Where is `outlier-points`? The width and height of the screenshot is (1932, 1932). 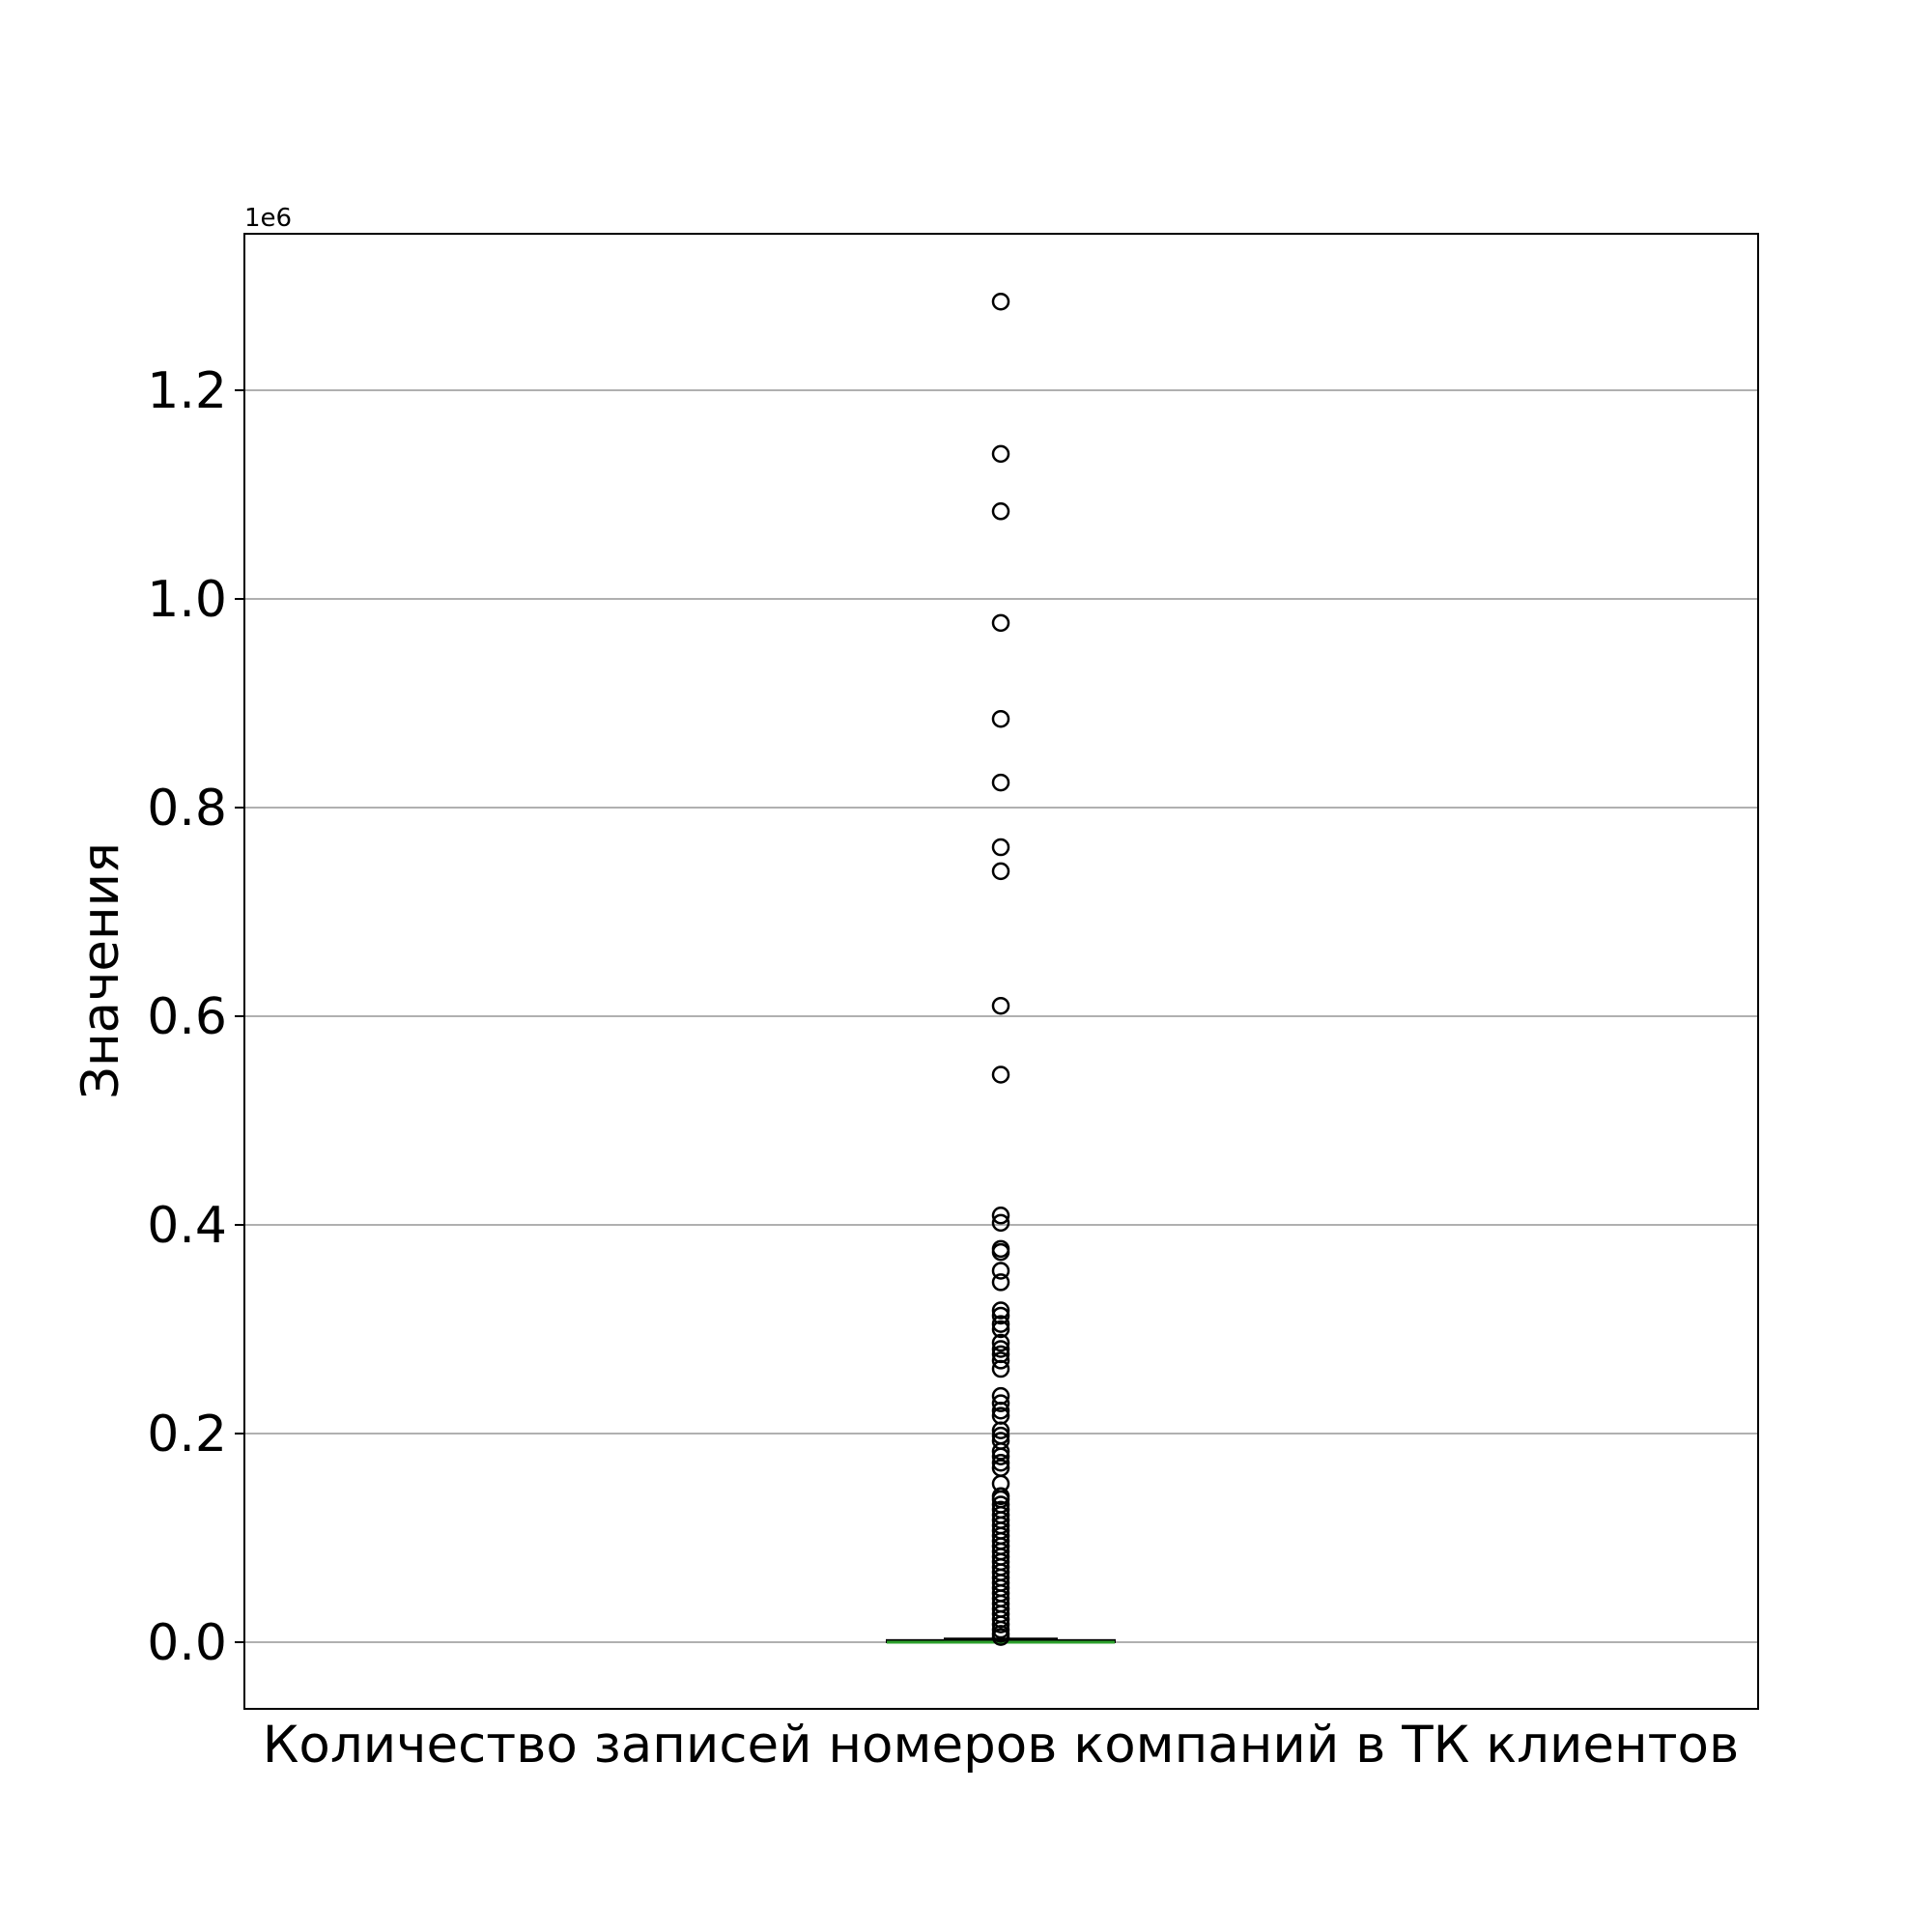 outlier-points is located at coordinates (1000, 969).